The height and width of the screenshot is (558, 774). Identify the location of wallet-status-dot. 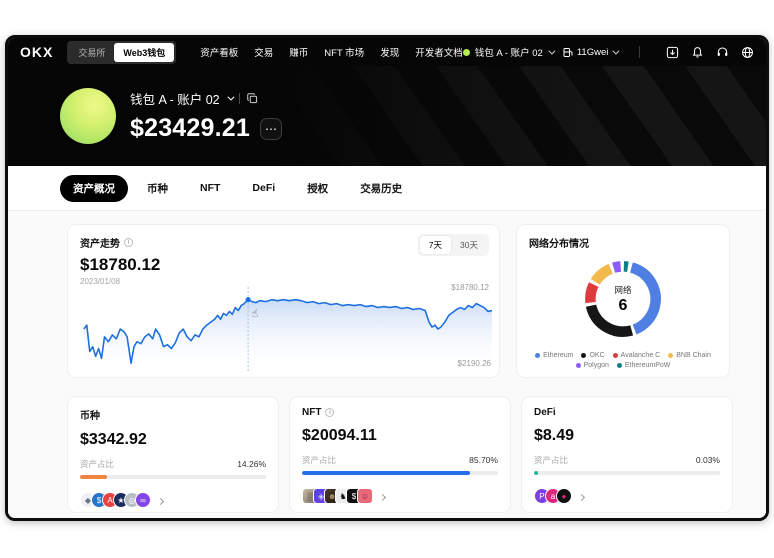
(466, 52).